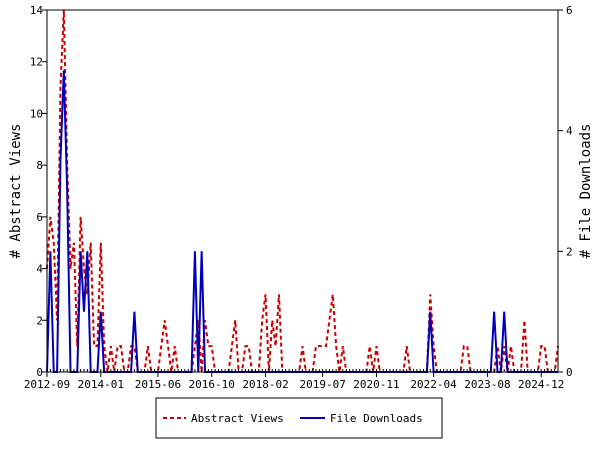  What do you see at coordinates (212, 384) in the screenshot?
I see `x-tick-label: 2016-10` at bounding box center [212, 384].